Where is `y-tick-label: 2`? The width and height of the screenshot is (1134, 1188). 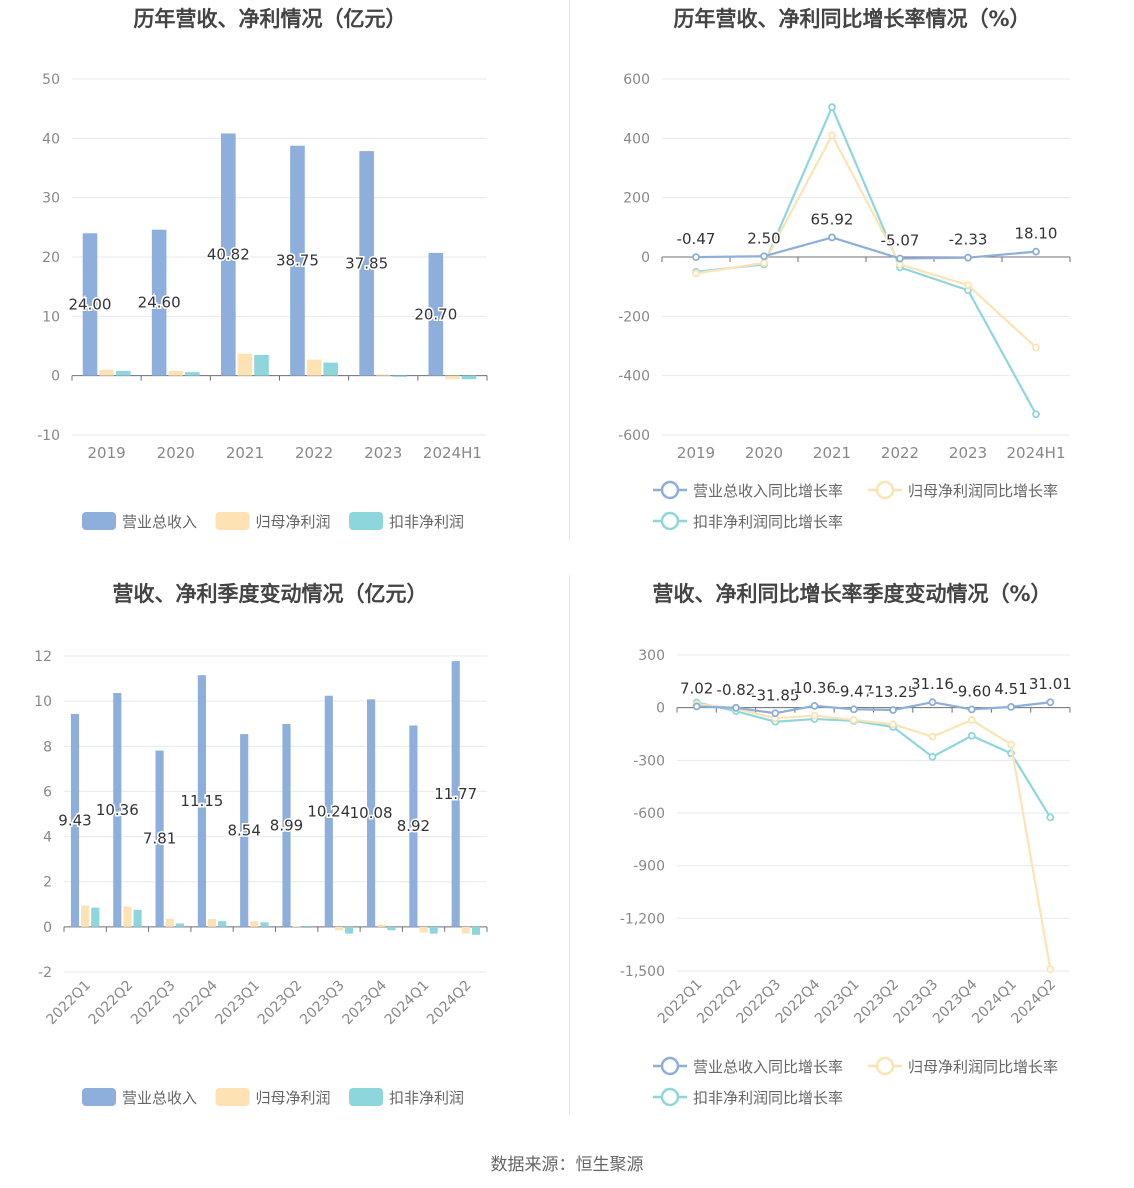 y-tick-label: 2 is located at coordinates (47, 883).